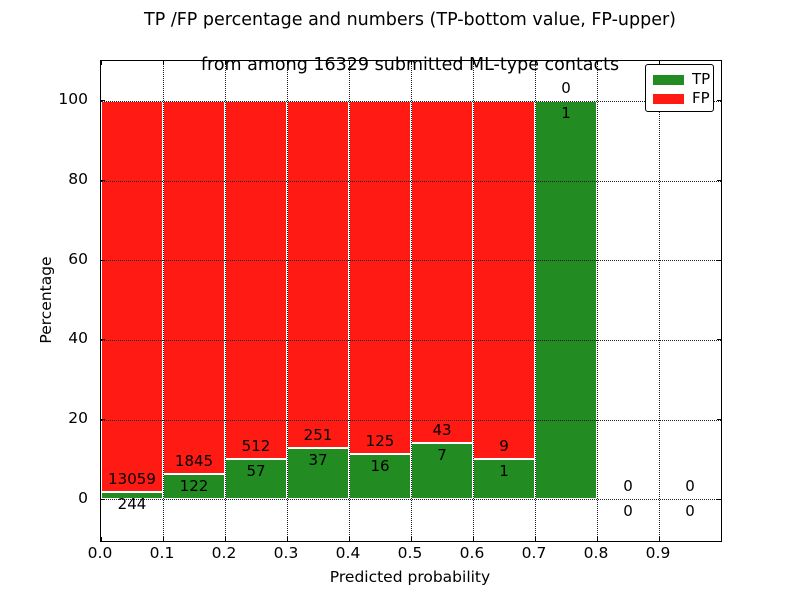 The height and width of the screenshot is (600, 800). What do you see at coordinates (318, 435) in the screenshot?
I see `fp-count-label: 251` at bounding box center [318, 435].